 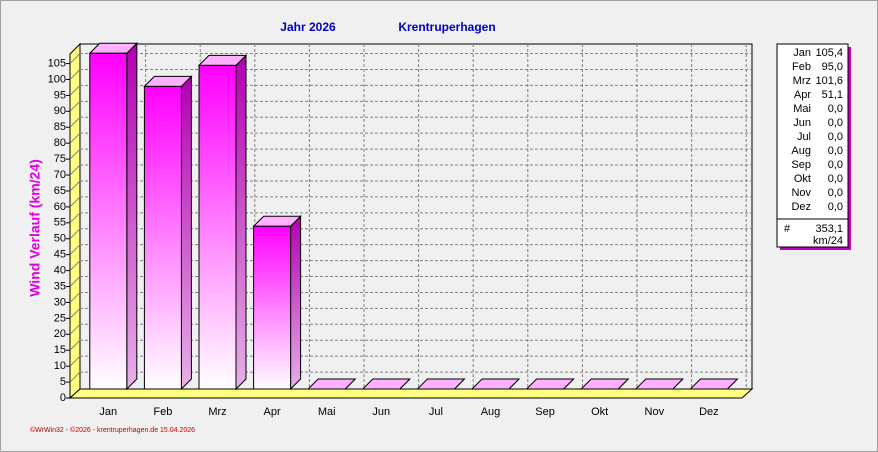 I want to click on y-tick-label: 65, so click(x=60, y=191).